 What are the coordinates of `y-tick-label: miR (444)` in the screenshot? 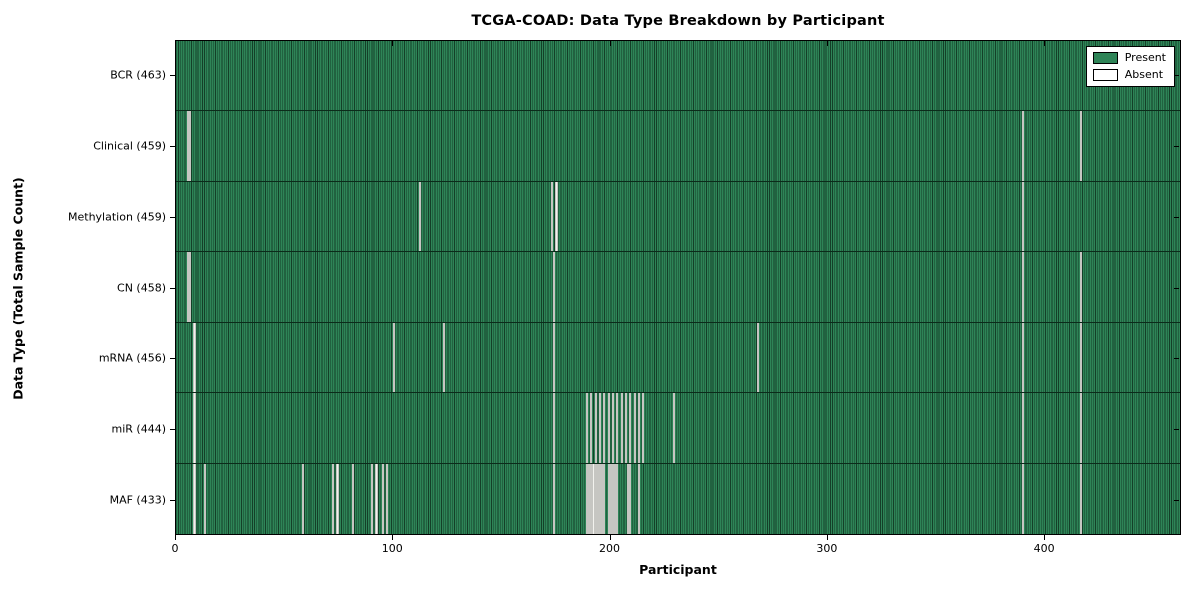 It's located at (139, 429).